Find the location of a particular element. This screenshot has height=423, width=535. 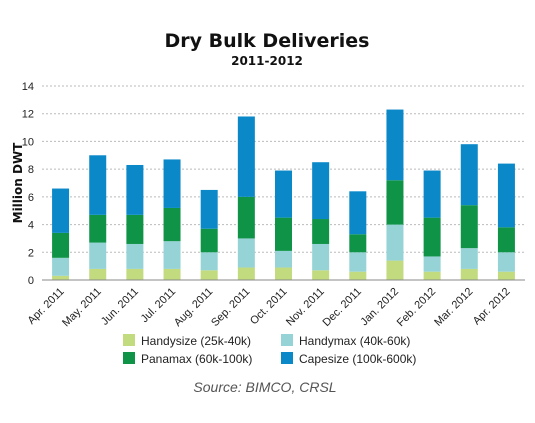

y-tick-label: 10 is located at coordinates (28, 142).